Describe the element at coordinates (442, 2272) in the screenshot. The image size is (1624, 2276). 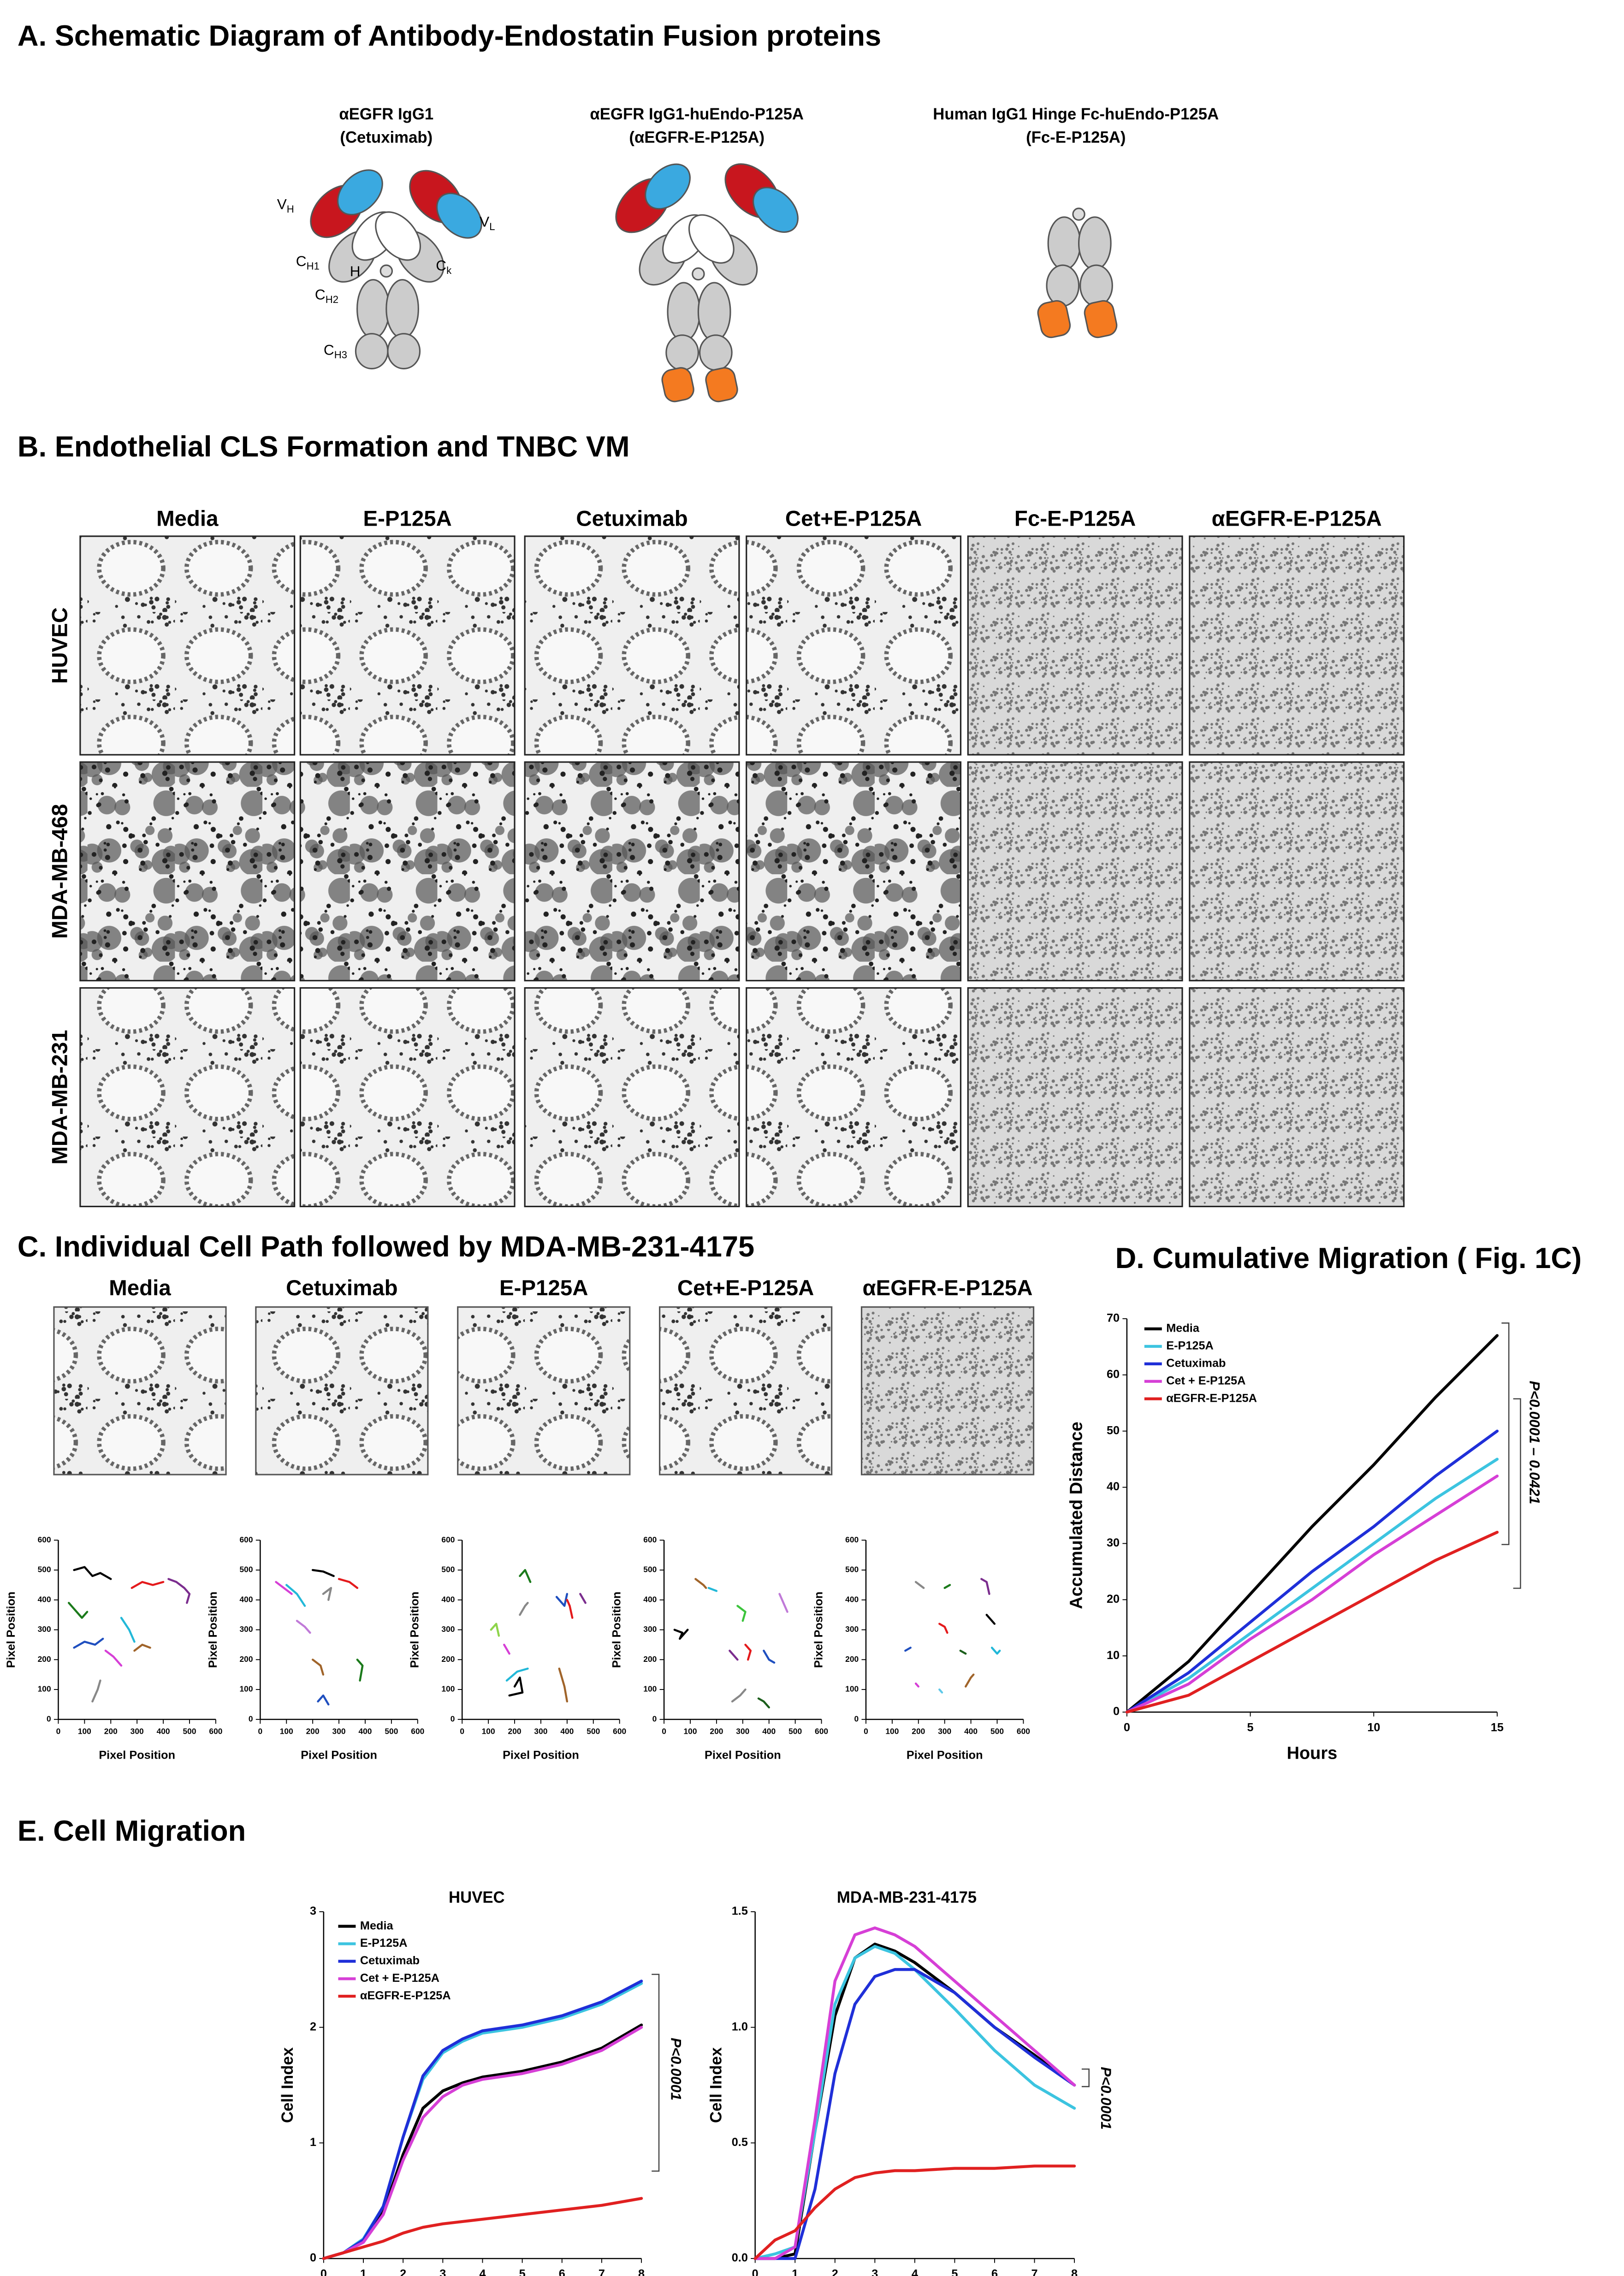
I see `x-tick-label: 3` at that location.